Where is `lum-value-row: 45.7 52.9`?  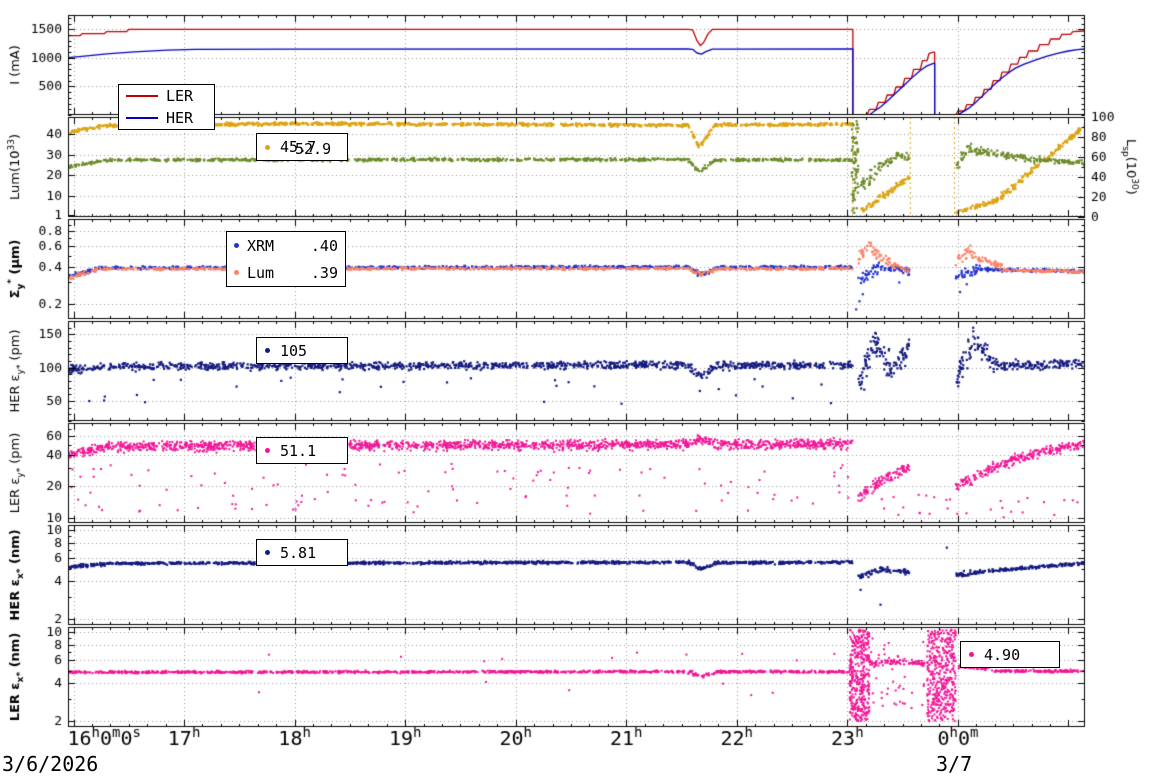
lum-value-row: 45.7 52.9 is located at coordinates (302, 147).